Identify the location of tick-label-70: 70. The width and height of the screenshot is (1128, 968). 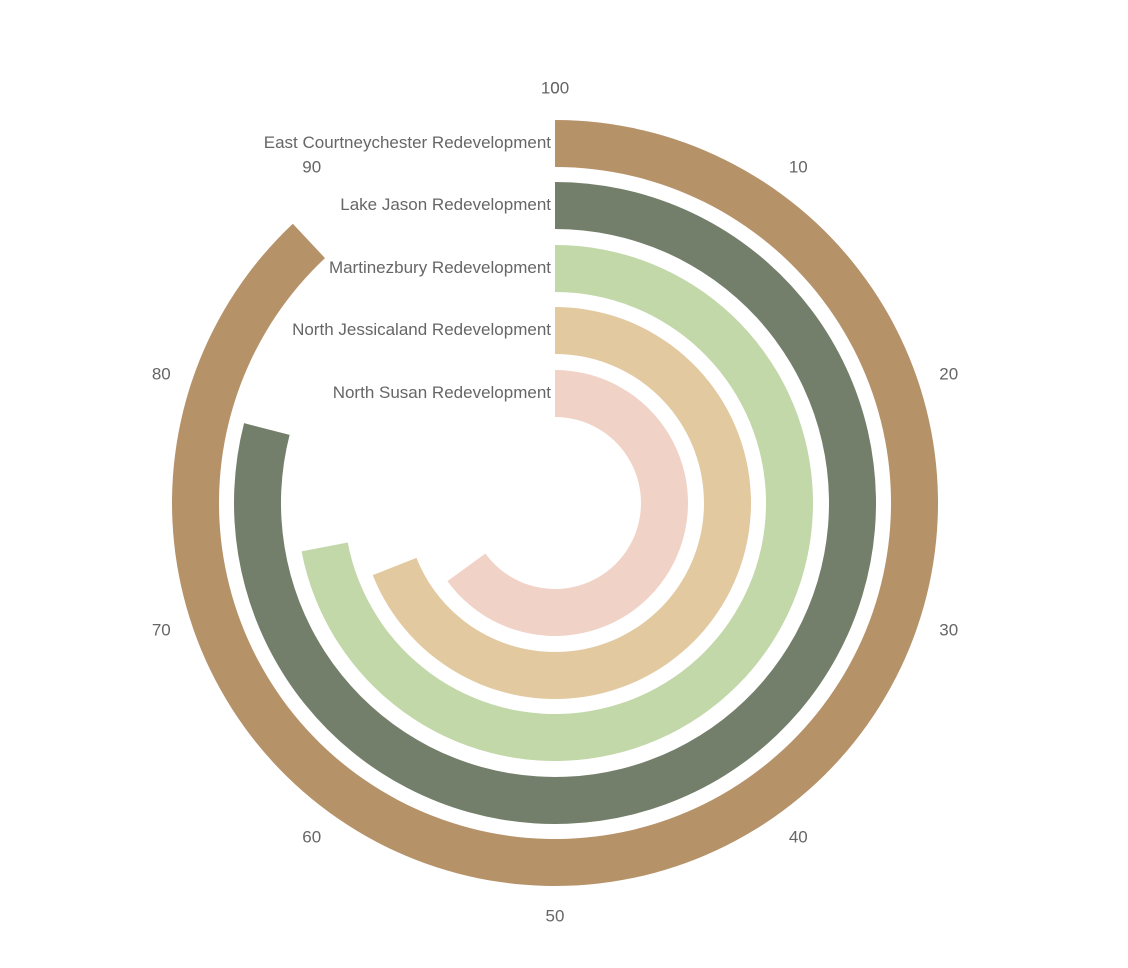
(161, 629).